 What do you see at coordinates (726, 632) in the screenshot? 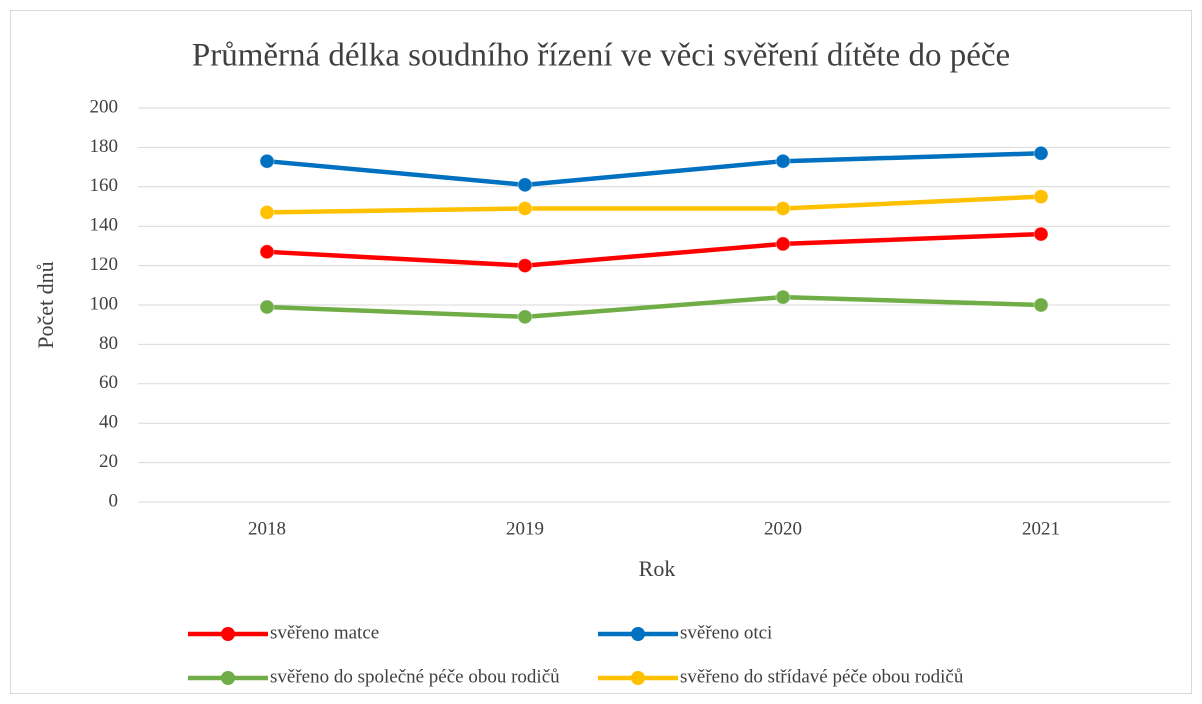
I see `legend-label: svěřeno otci` at bounding box center [726, 632].